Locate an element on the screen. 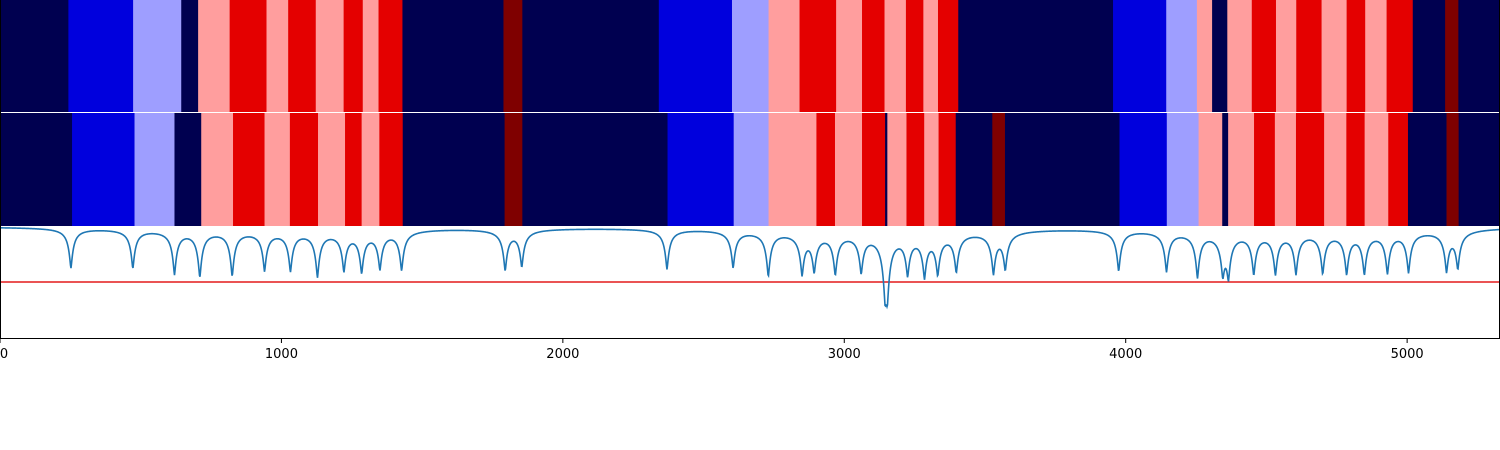 Image resolution: width=1500 pixels, height=450 pixels. x-tick-label-1: 0 is located at coordinates (4, 354).